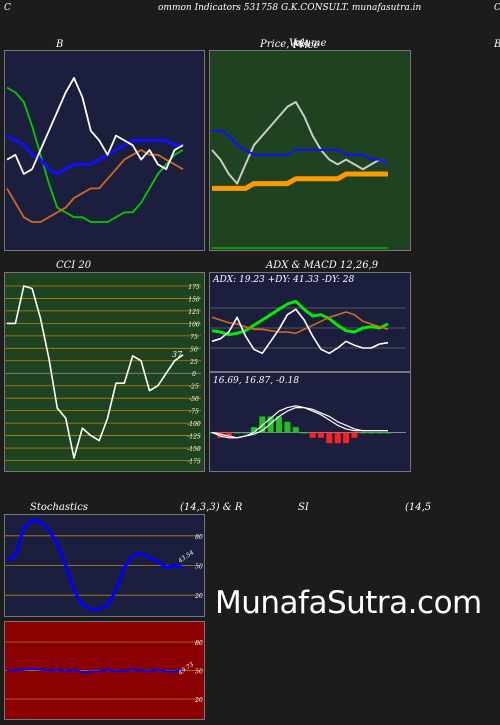 The height and width of the screenshot is (725, 500). I want to click on cci-value-label: 37, so click(177, 354).